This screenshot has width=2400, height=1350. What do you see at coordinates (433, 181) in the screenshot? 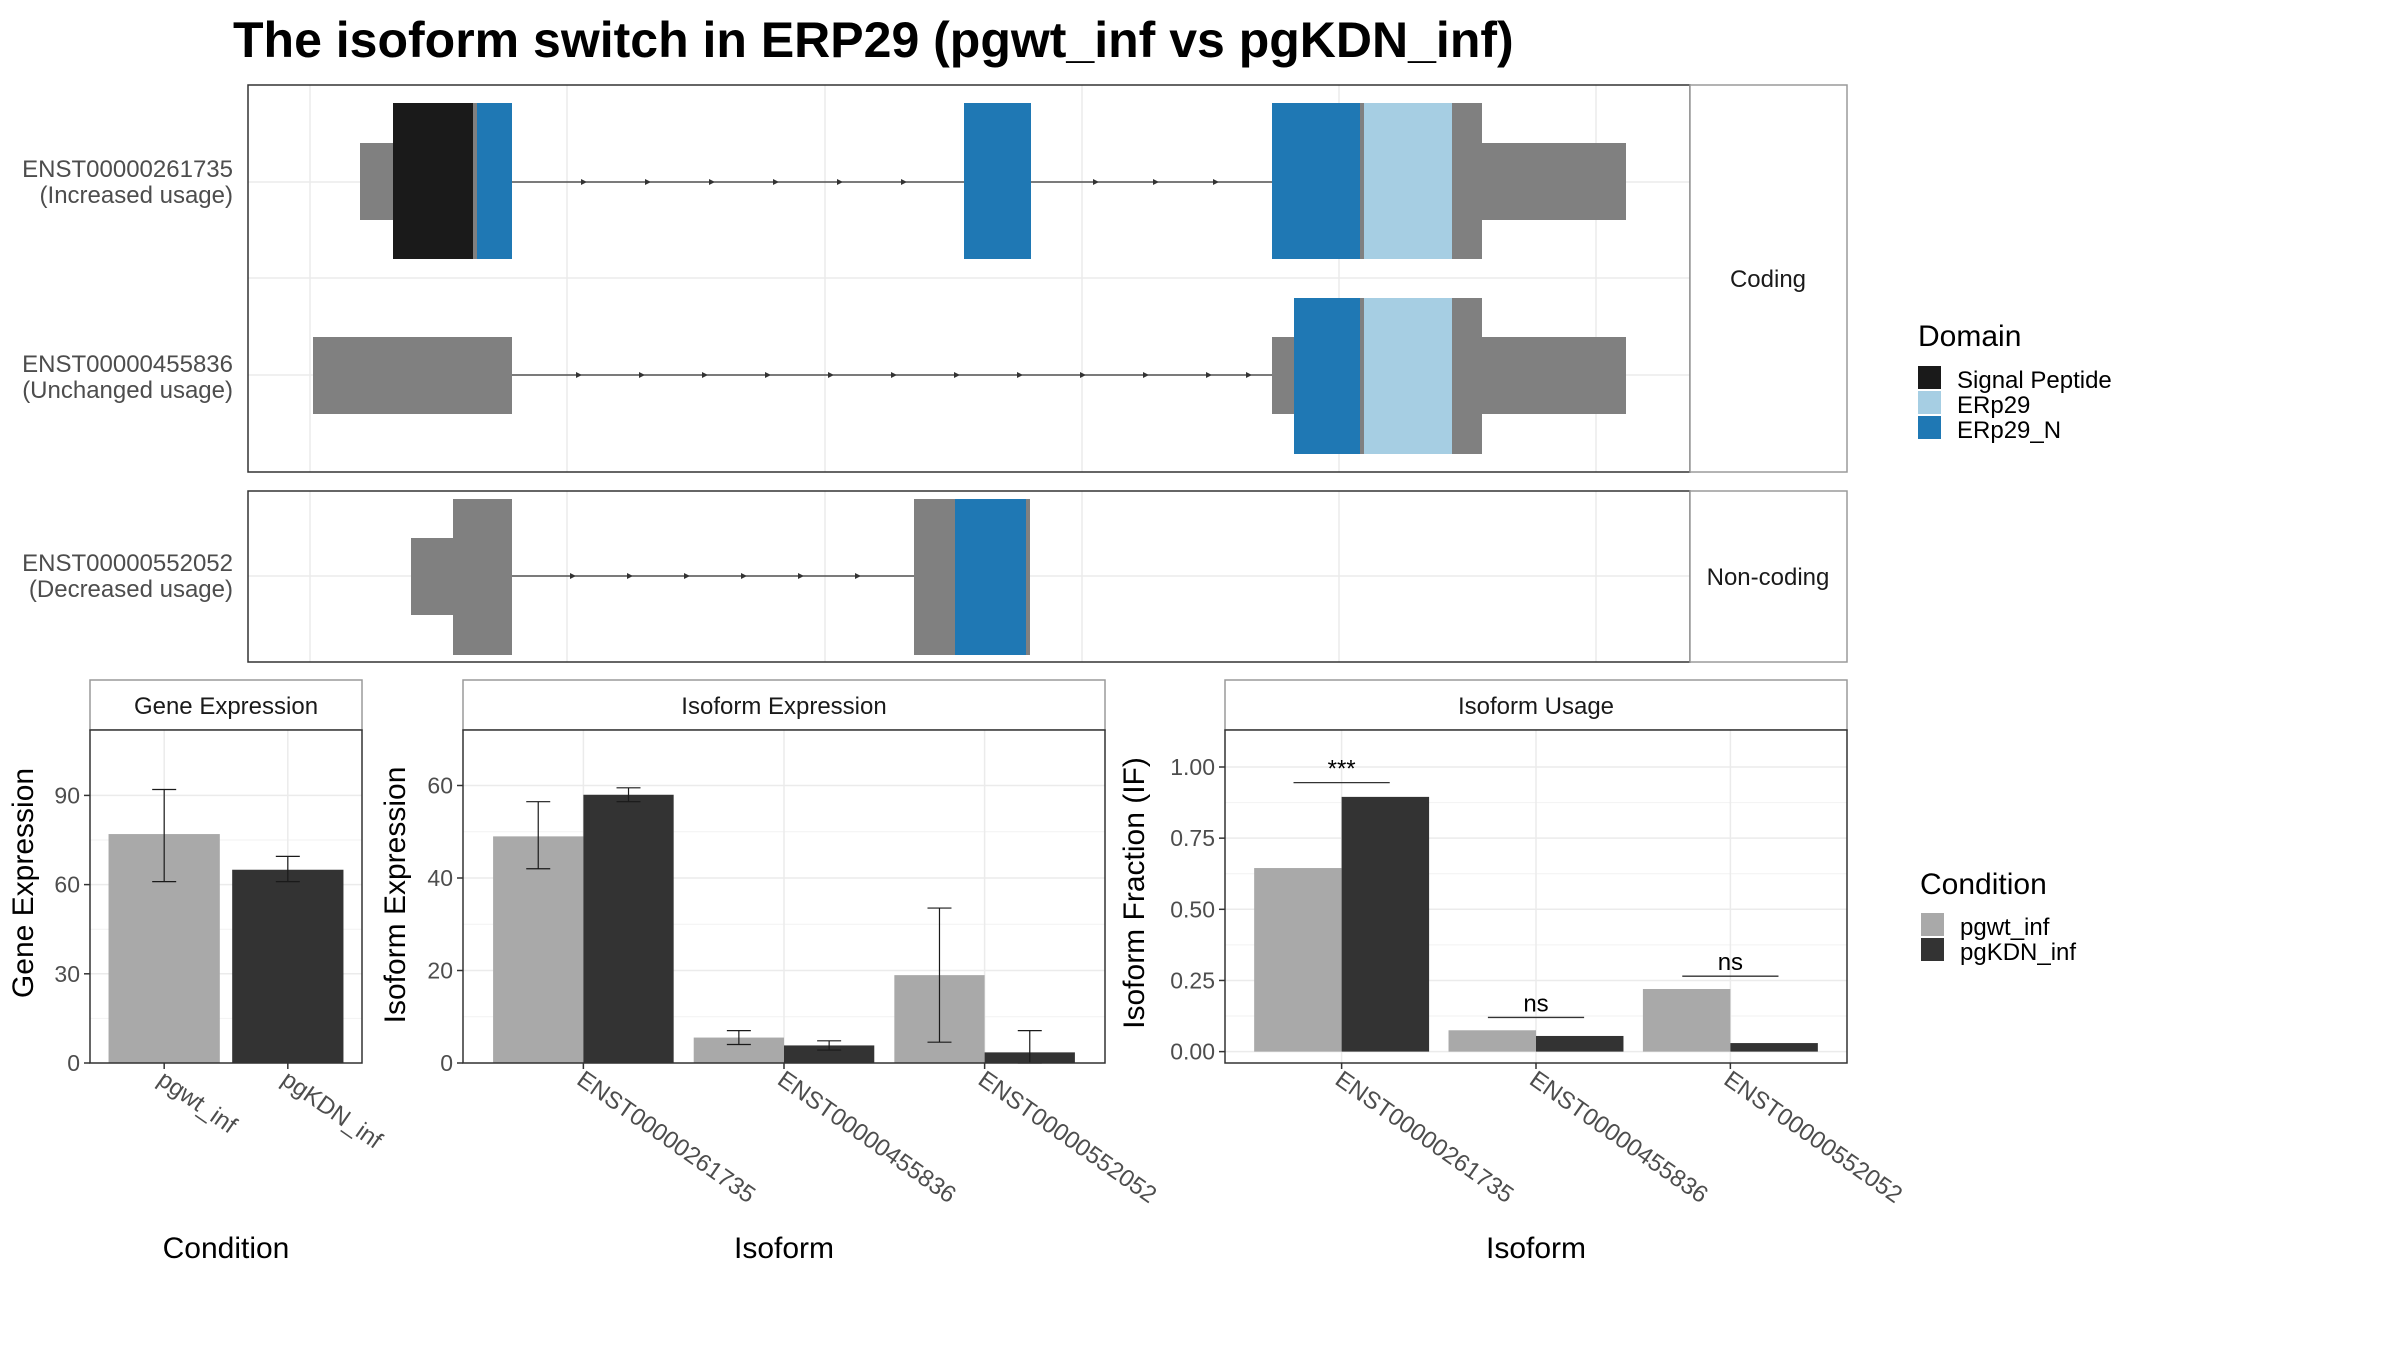
I see `signal-peptide-domain` at bounding box center [433, 181].